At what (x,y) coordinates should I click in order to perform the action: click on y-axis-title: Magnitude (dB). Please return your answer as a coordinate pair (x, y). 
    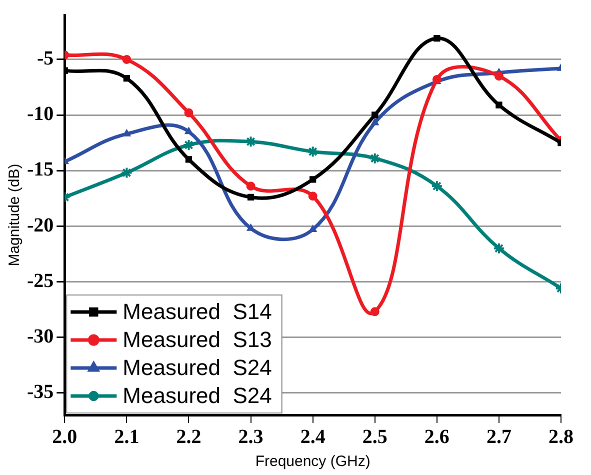
    Looking at the image, I should click on (15, 215).